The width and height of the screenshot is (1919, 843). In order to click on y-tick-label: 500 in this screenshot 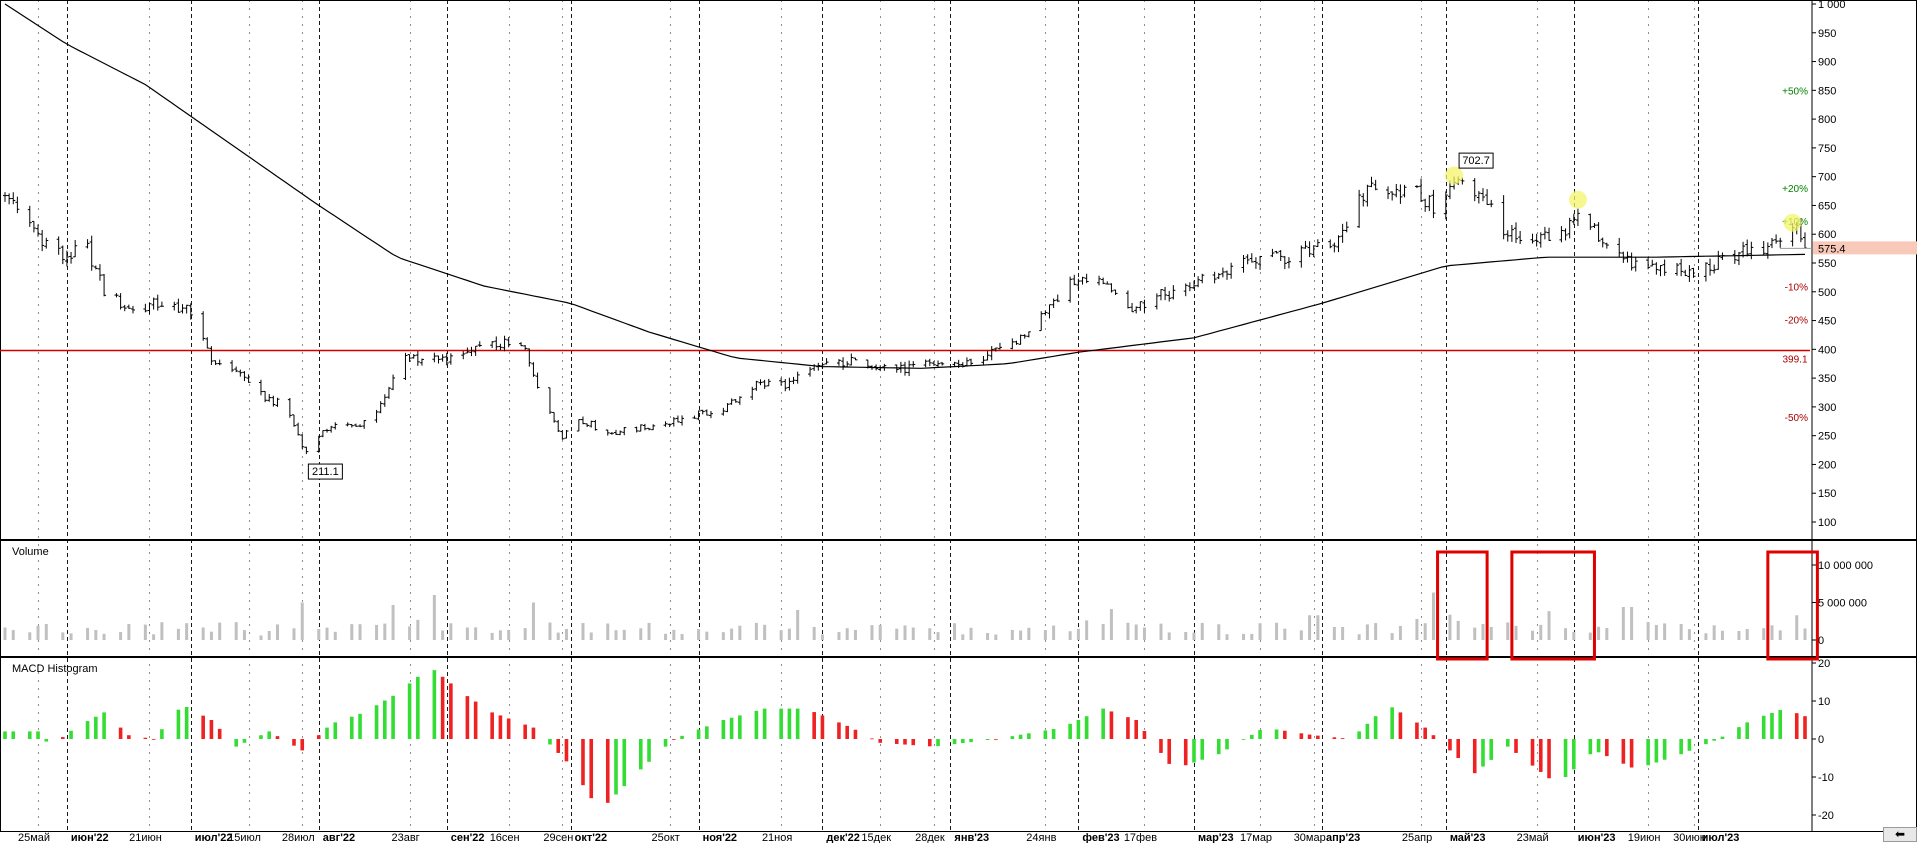, I will do `click(1827, 293)`.